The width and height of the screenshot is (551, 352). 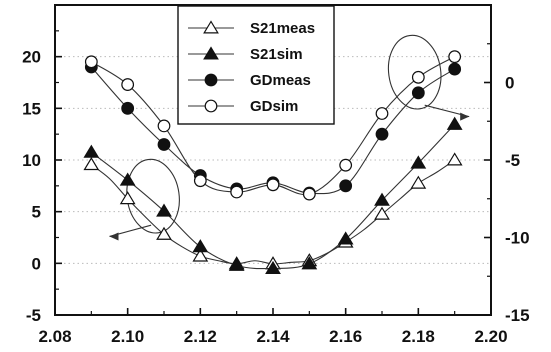 I want to click on legend-label: GDsim, so click(x=274, y=106).